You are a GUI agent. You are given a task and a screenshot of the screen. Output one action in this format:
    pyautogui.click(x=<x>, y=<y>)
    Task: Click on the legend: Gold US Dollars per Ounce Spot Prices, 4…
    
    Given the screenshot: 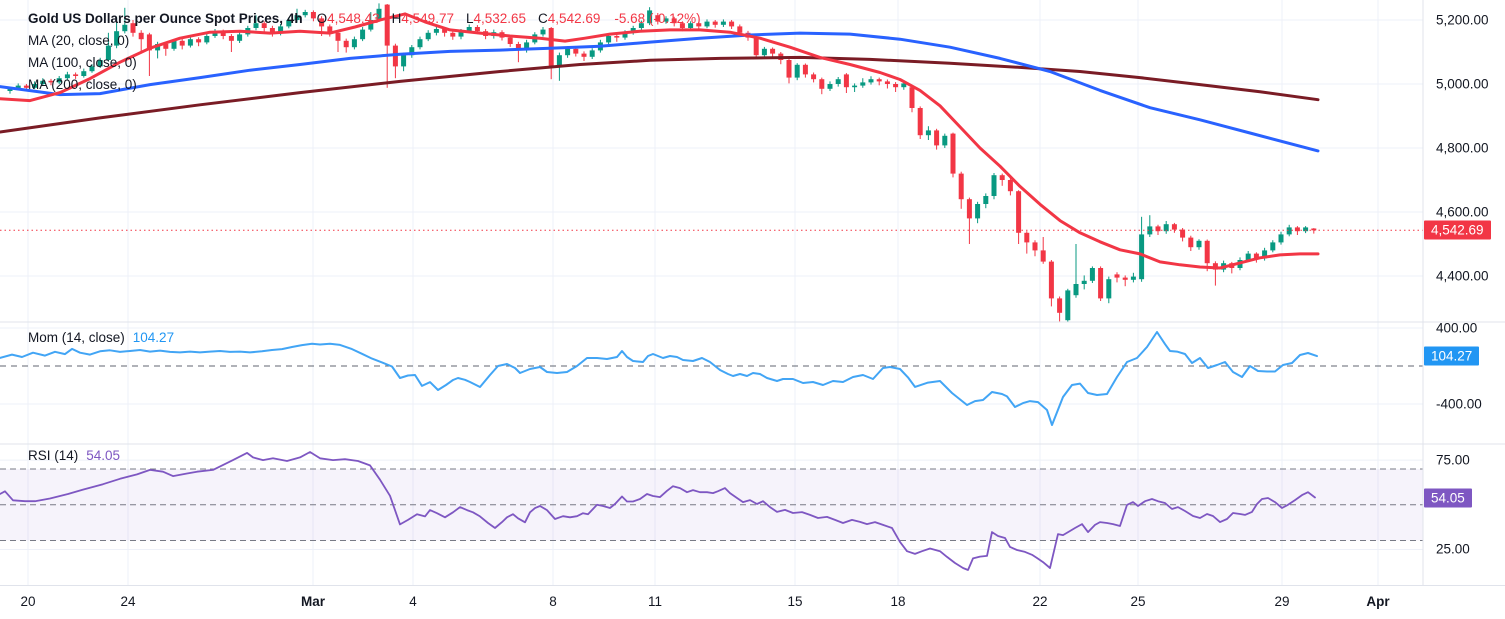 What is the action you would take?
    pyautogui.click(x=364, y=52)
    